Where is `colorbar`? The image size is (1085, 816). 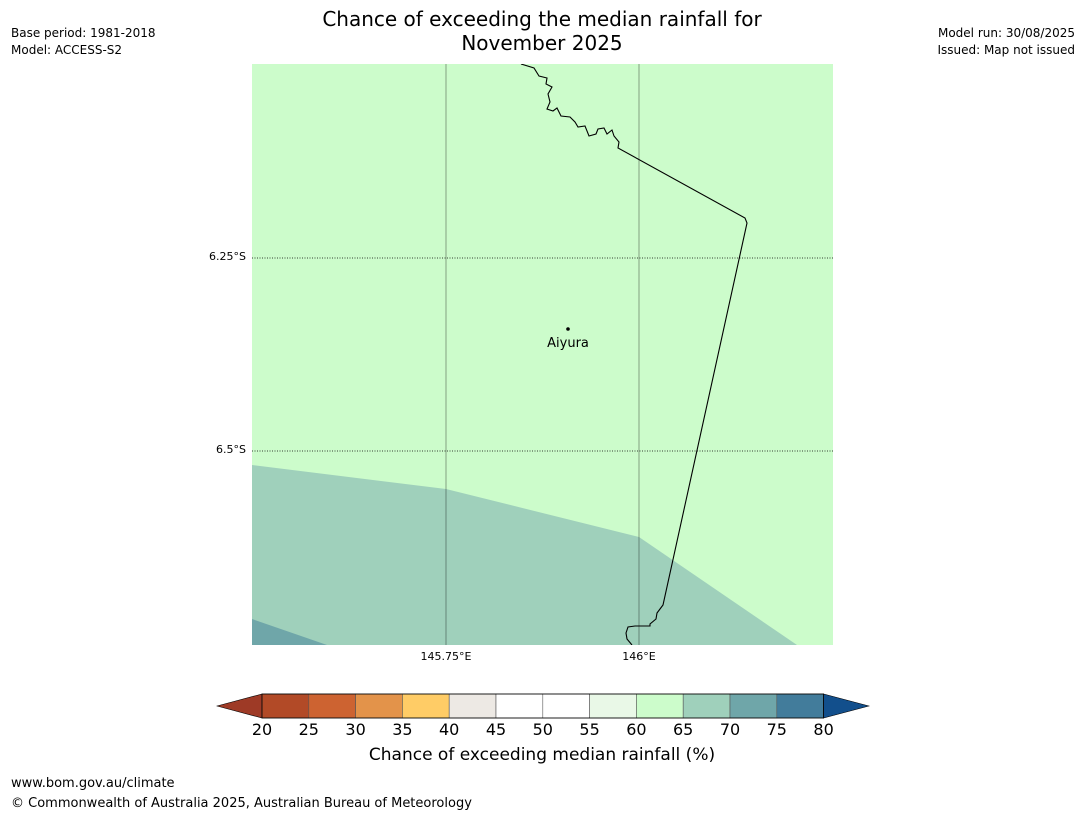
colorbar is located at coordinates (543, 706).